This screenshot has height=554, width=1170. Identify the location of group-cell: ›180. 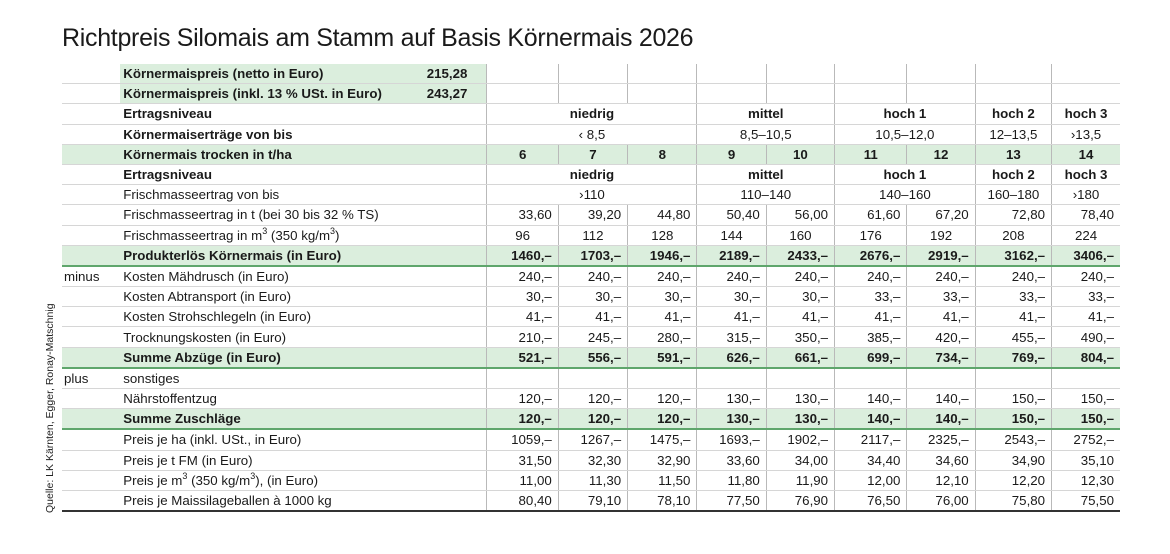
(1085, 195).